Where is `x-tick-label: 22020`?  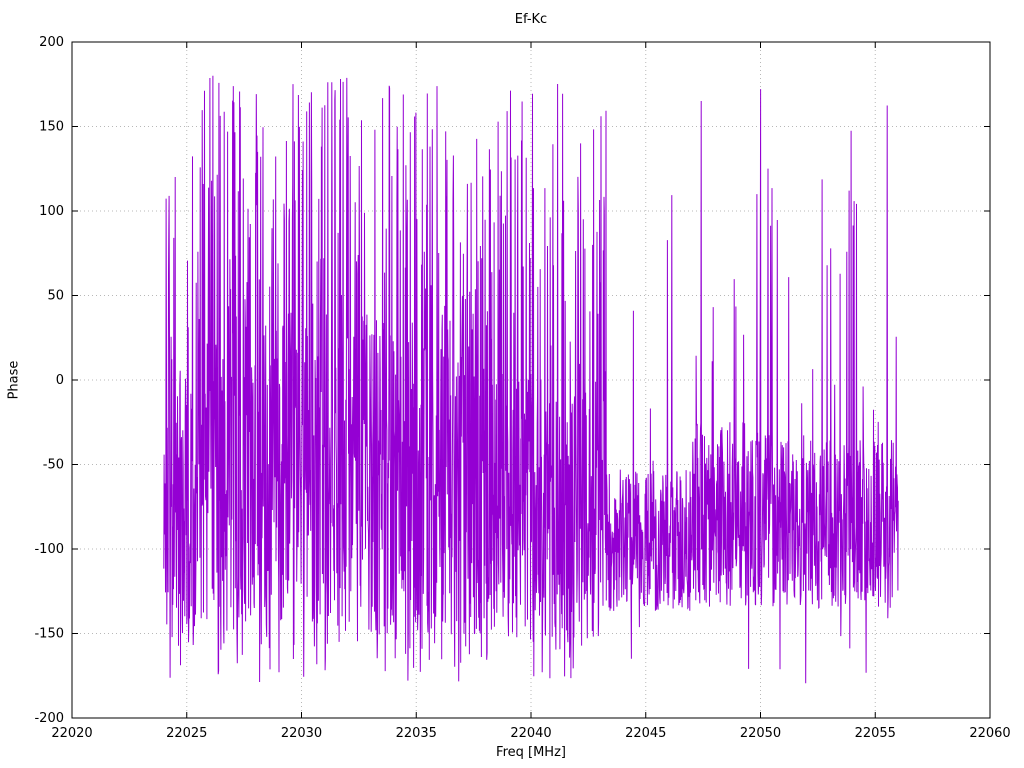
x-tick-label: 22020 is located at coordinates (71, 733).